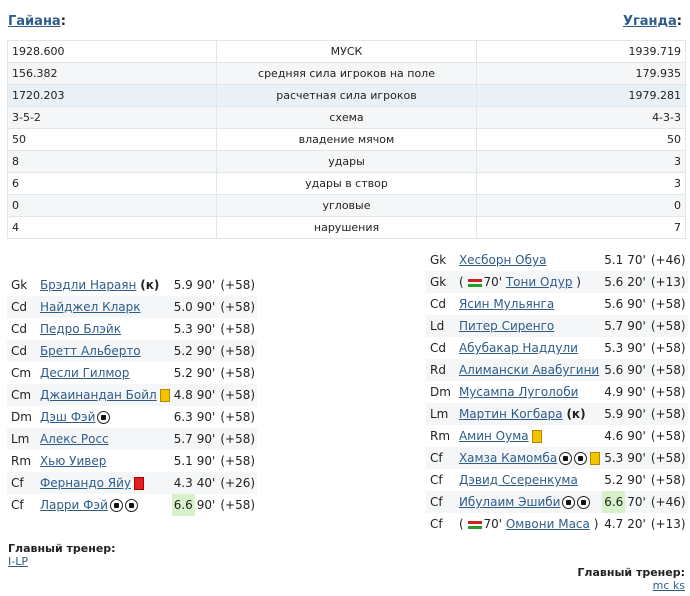 Image resolution: width=690 pixels, height=596 pixels. I want to click on player-rating: 6.3, so click(183, 417).